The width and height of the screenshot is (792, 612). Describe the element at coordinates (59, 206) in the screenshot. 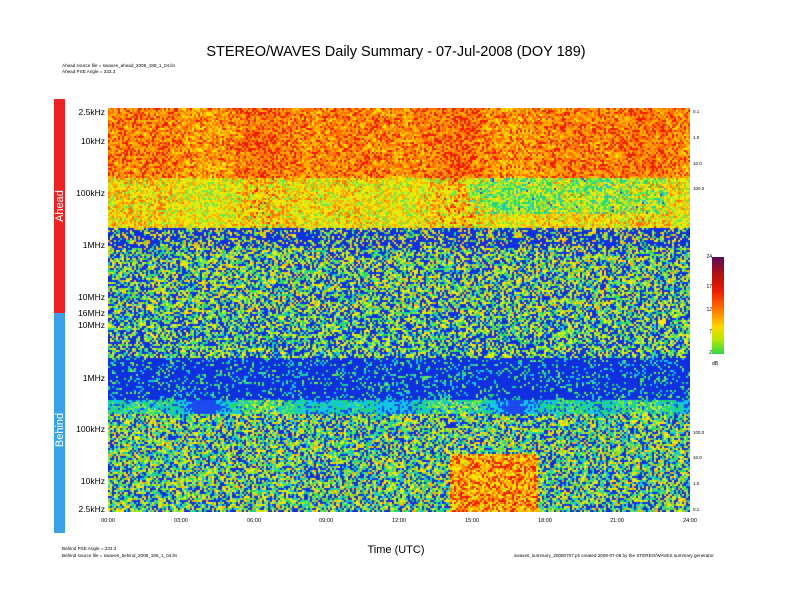

I see `ahead-panel-bar` at that location.